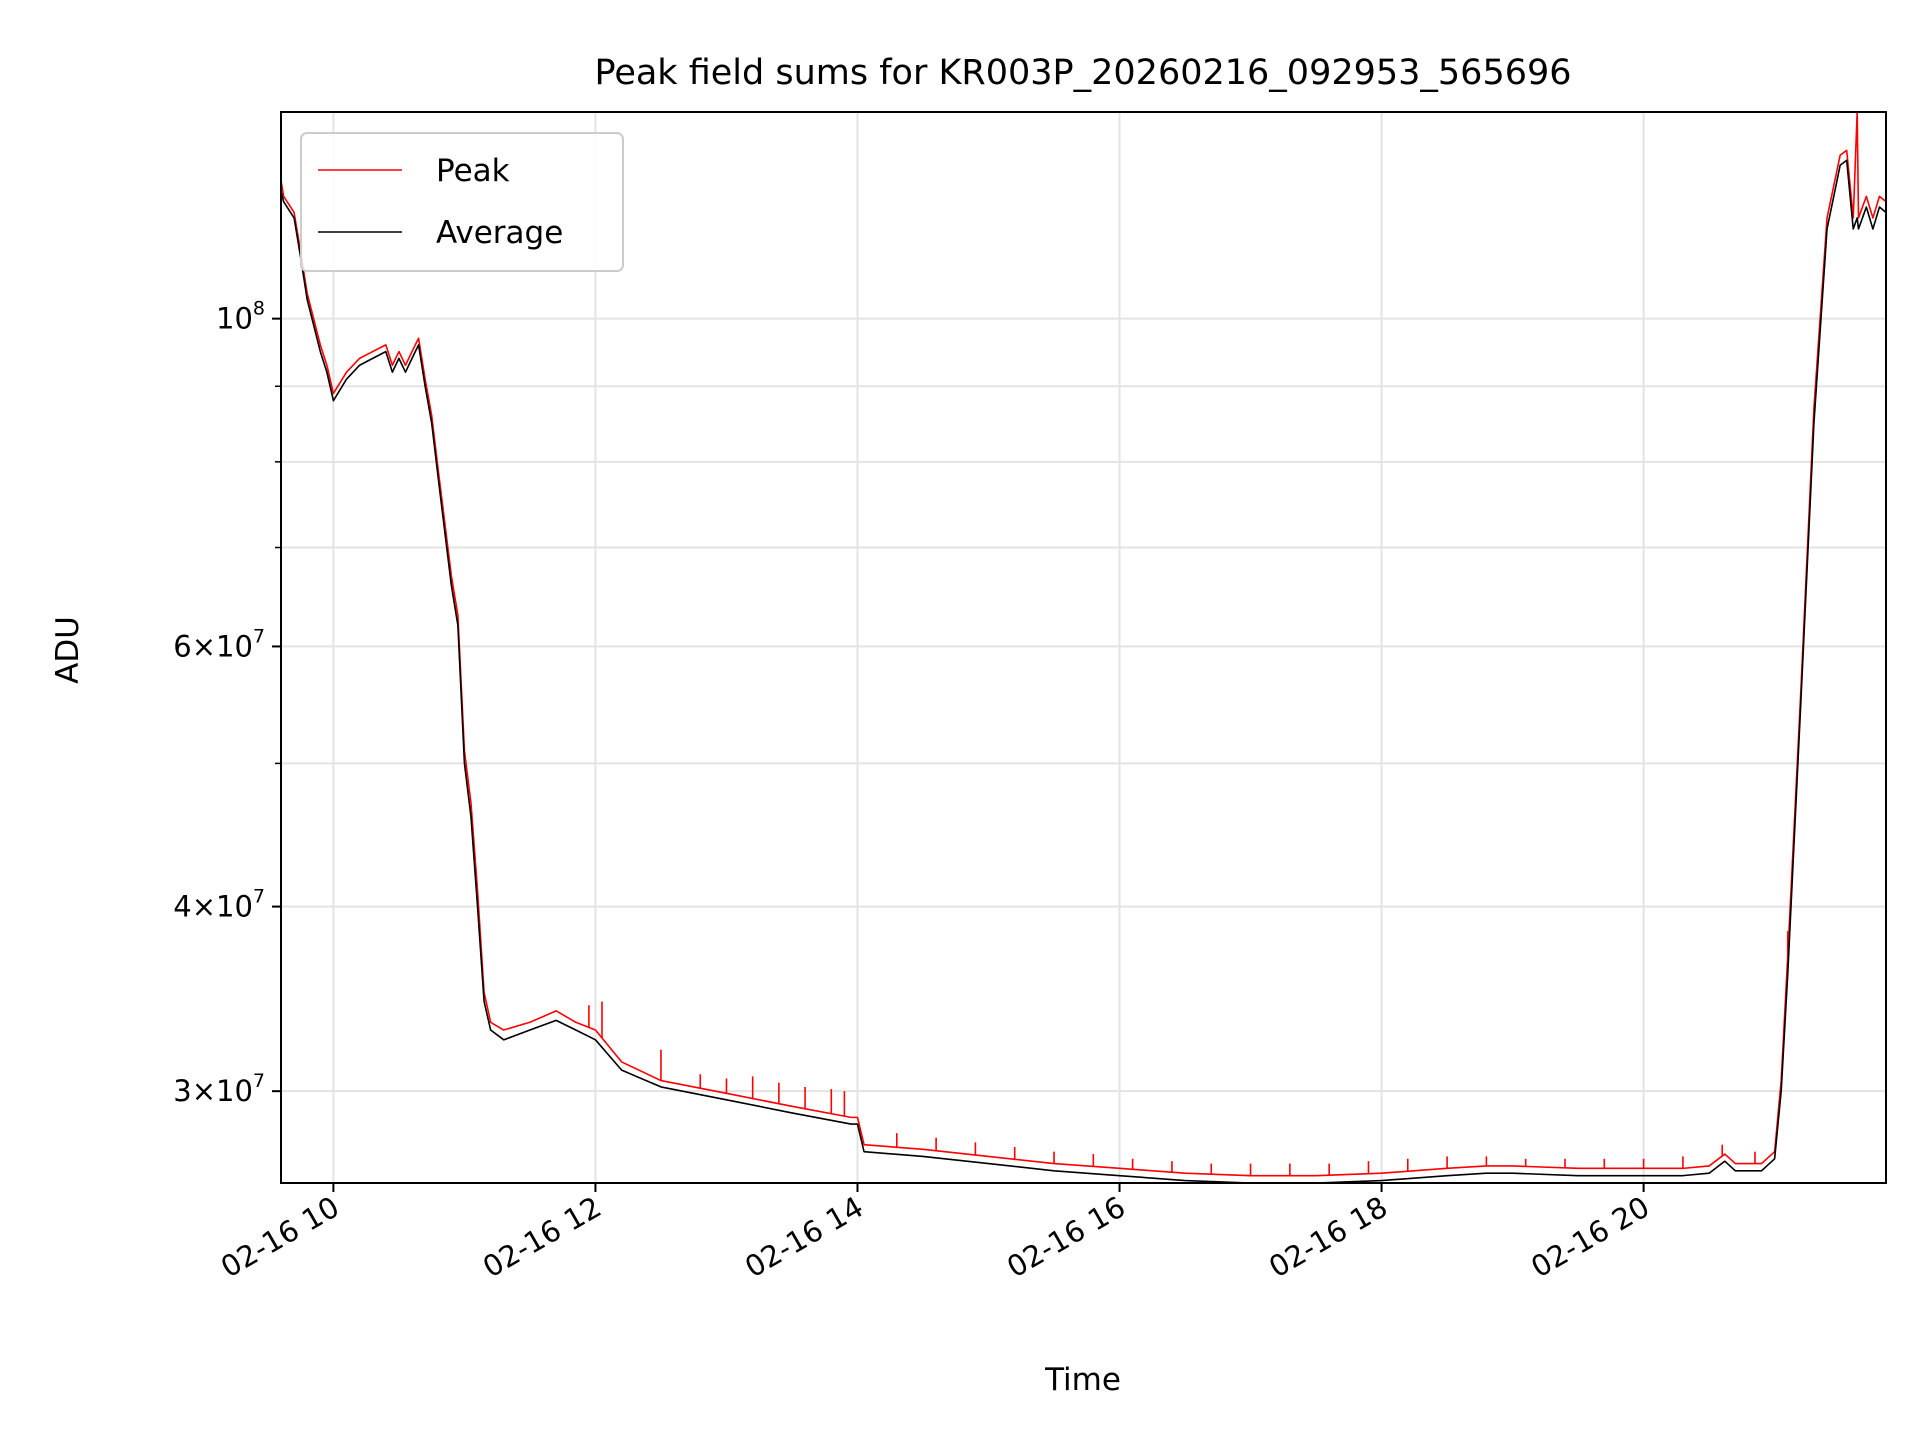 The width and height of the screenshot is (1920, 1440). What do you see at coordinates (473, 171) in the screenshot?
I see `legend-peak-label: Peak` at bounding box center [473, 171].